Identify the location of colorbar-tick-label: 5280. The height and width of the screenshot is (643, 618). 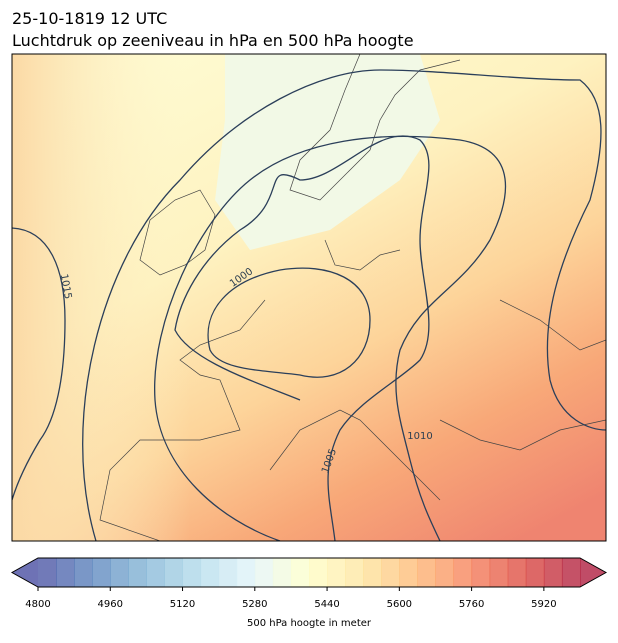
(254, 604).